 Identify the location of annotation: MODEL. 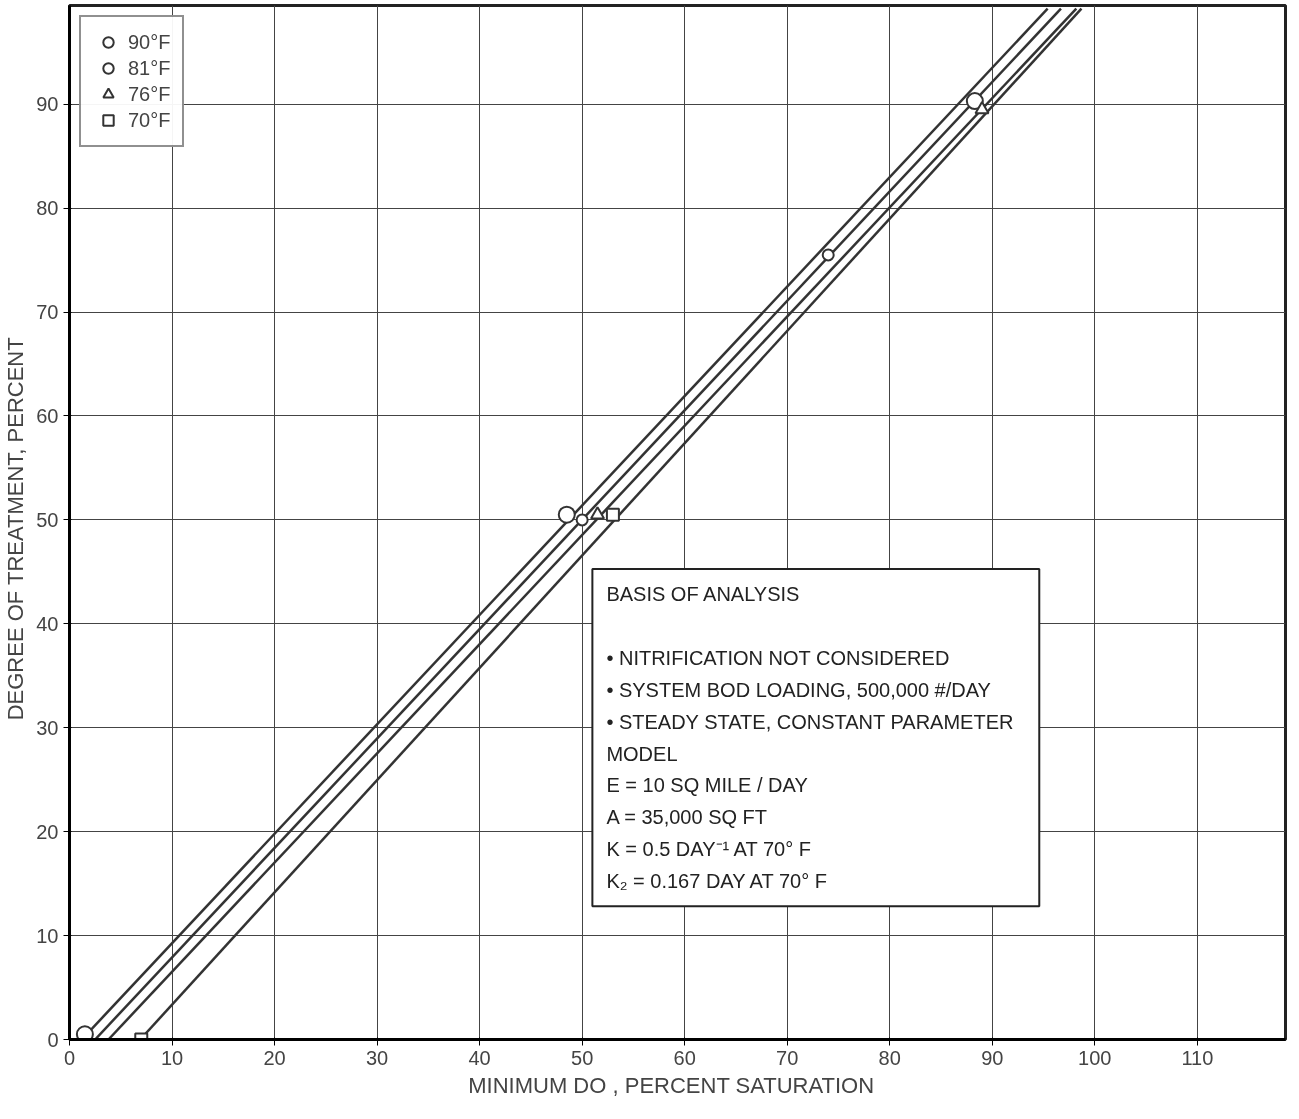
(642, 753).